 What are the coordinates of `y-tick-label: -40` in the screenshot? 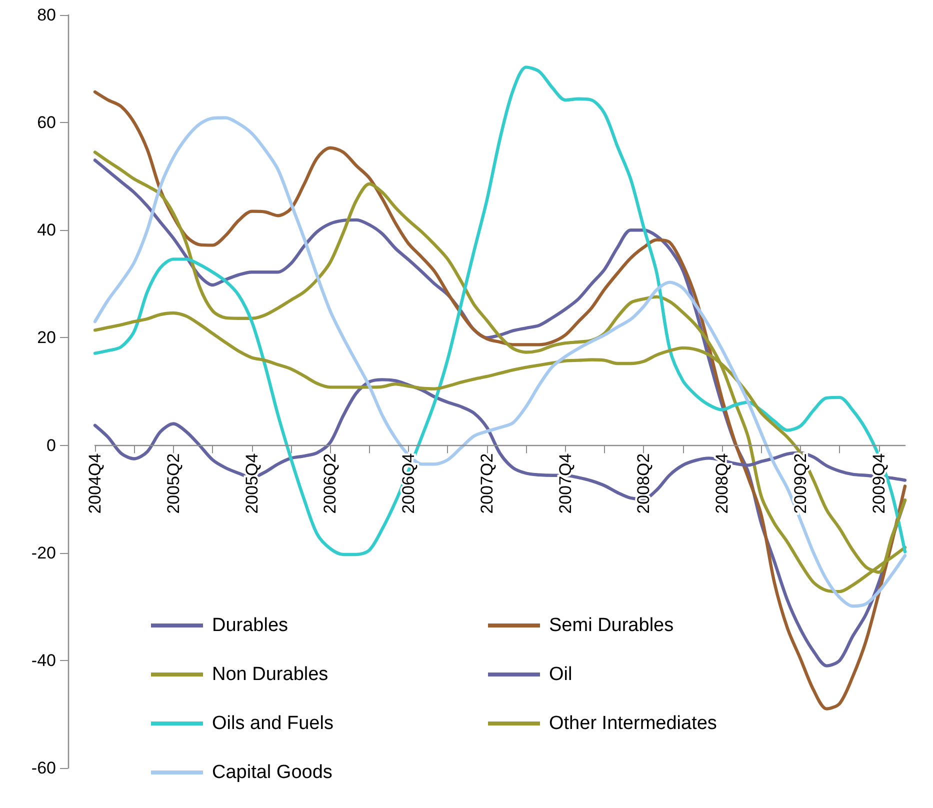 It's located at (43, 660).